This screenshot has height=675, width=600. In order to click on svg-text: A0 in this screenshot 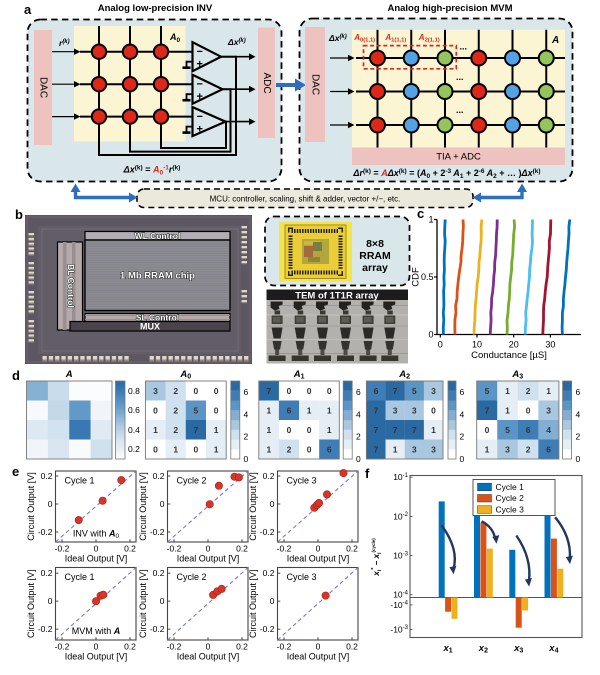, I will do `click(185, 375)`.